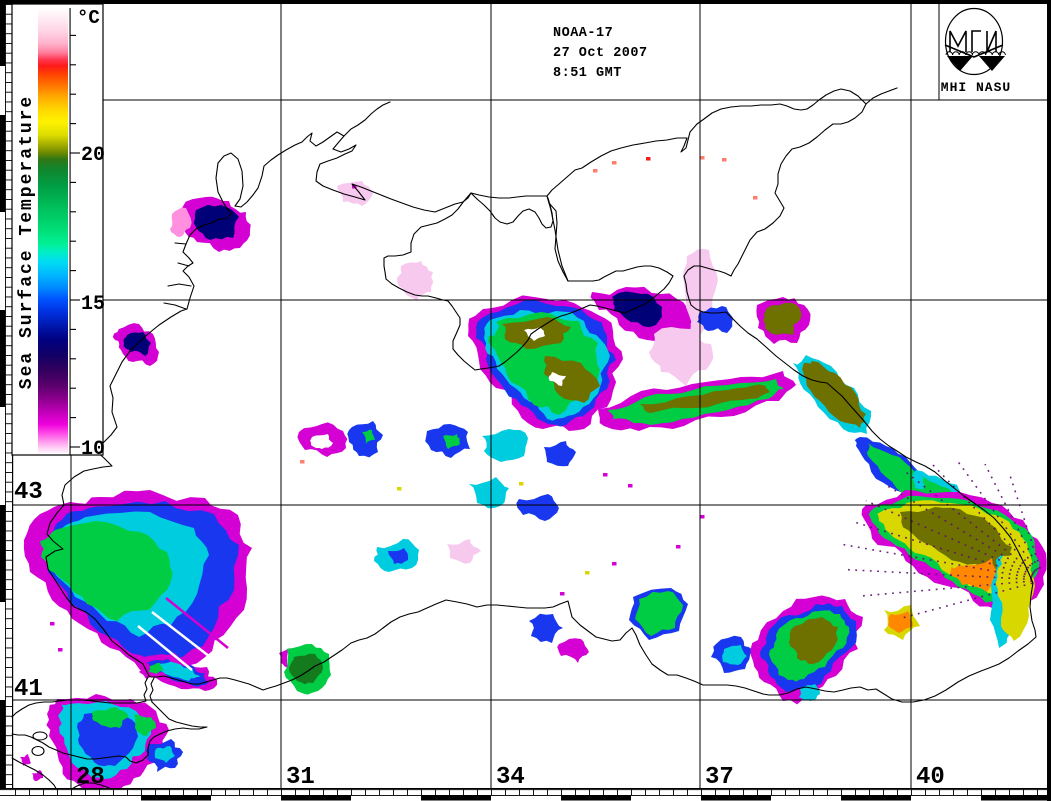 This screenshot has height=801, width=1051. I want to click on lat-label: 43, so click(28, 492).